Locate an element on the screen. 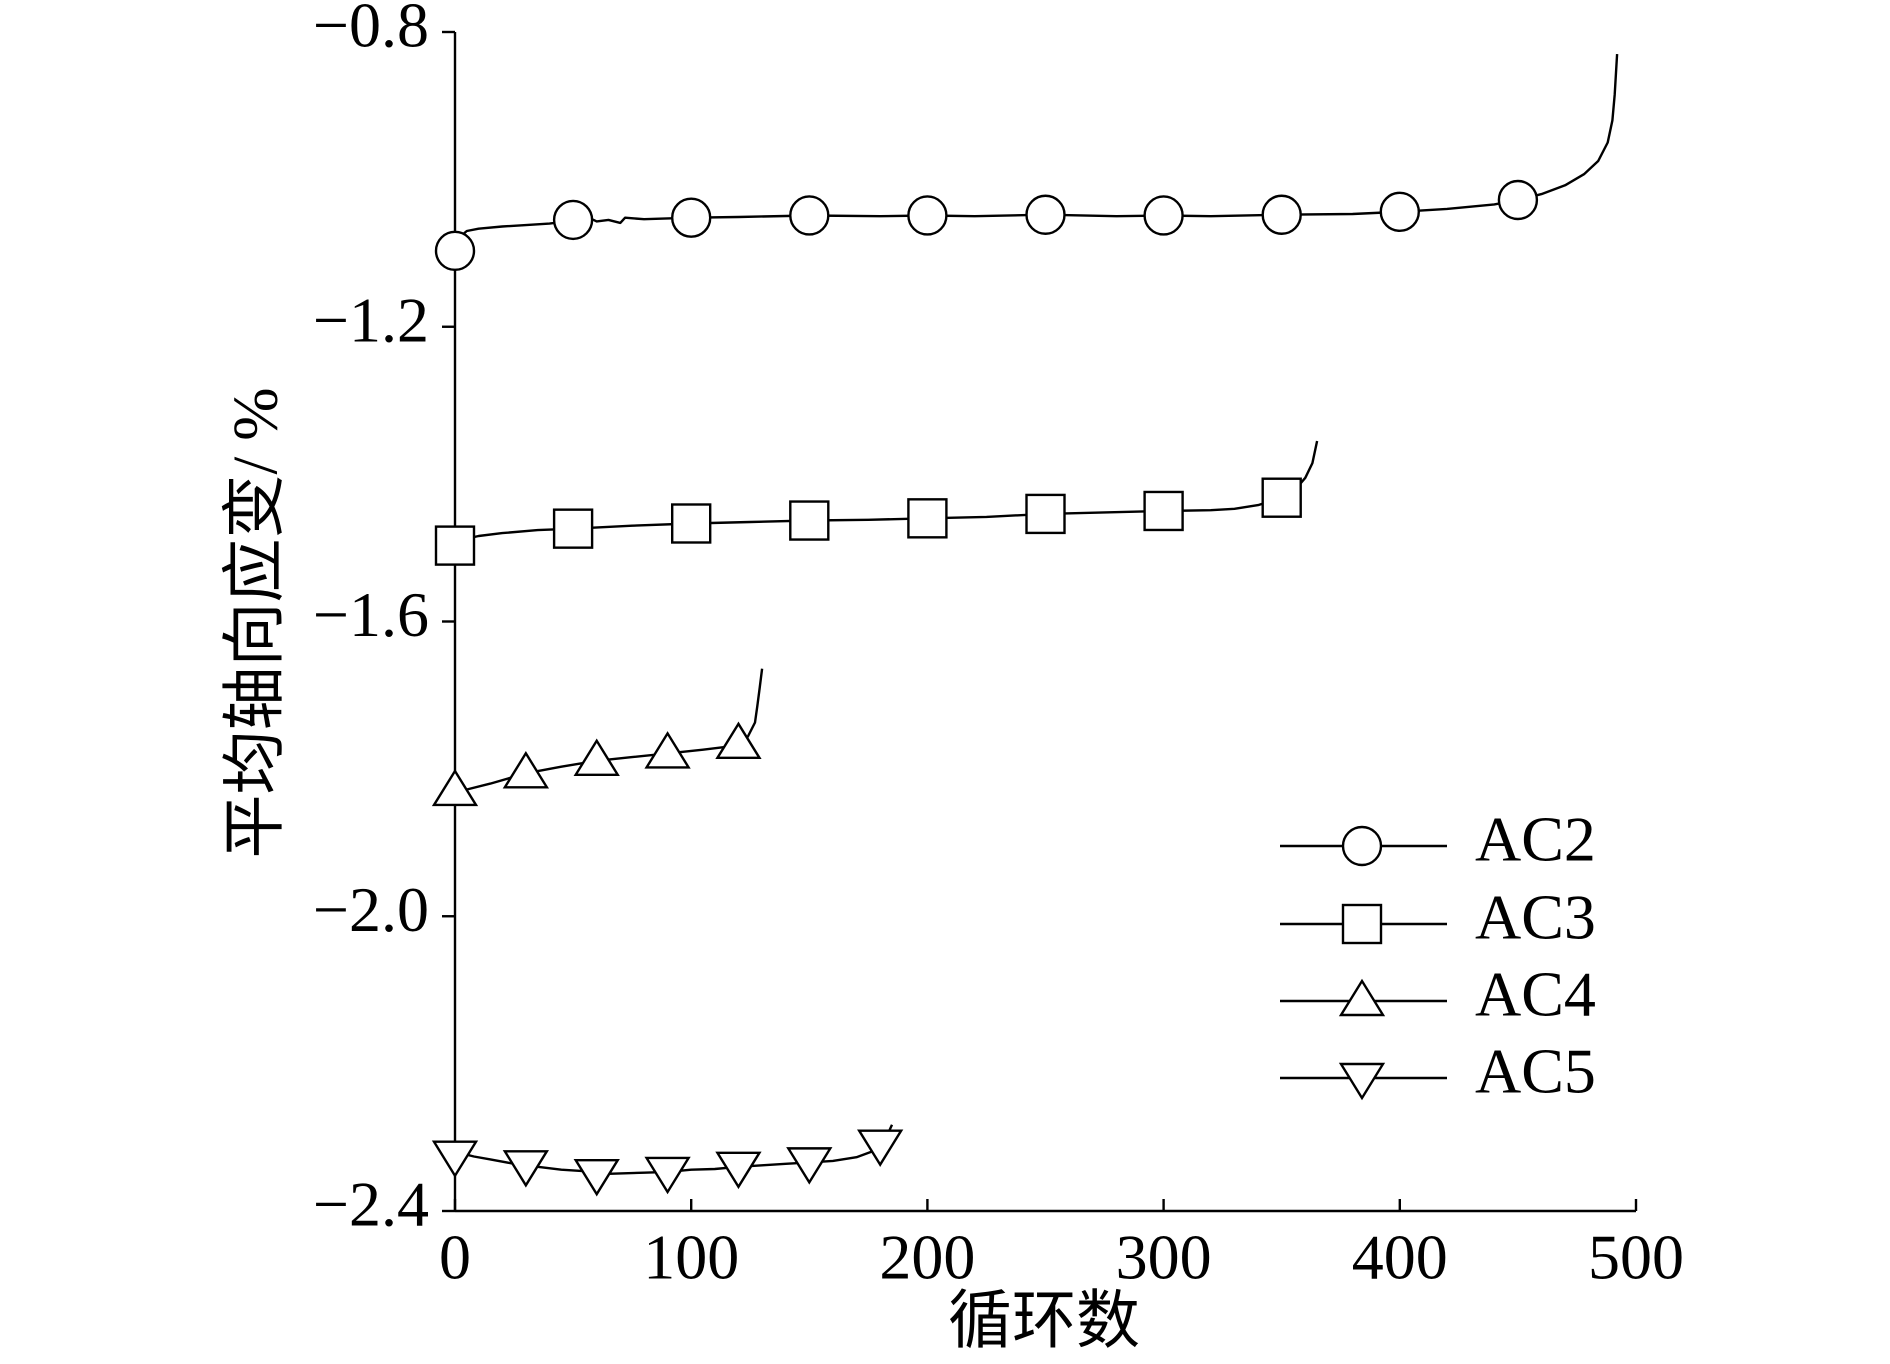 Image resolution: width=1890 pixels, height=1364 pixels. legend-label-ac2: AC2 is located at coordinates (1535, 839).